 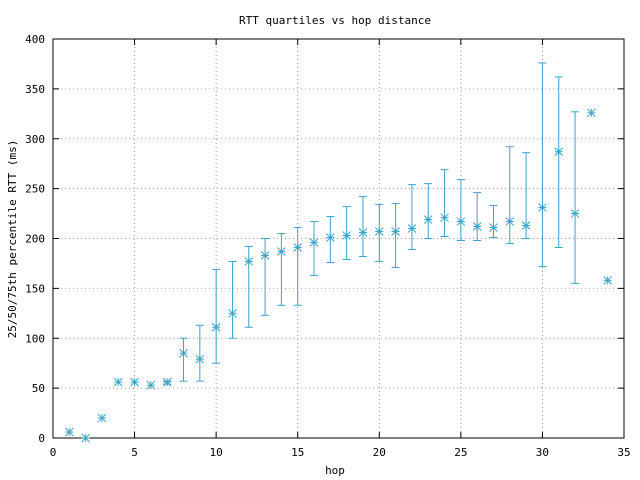 I want to click on y-tick-label: 300, so click(x=35, y=139).